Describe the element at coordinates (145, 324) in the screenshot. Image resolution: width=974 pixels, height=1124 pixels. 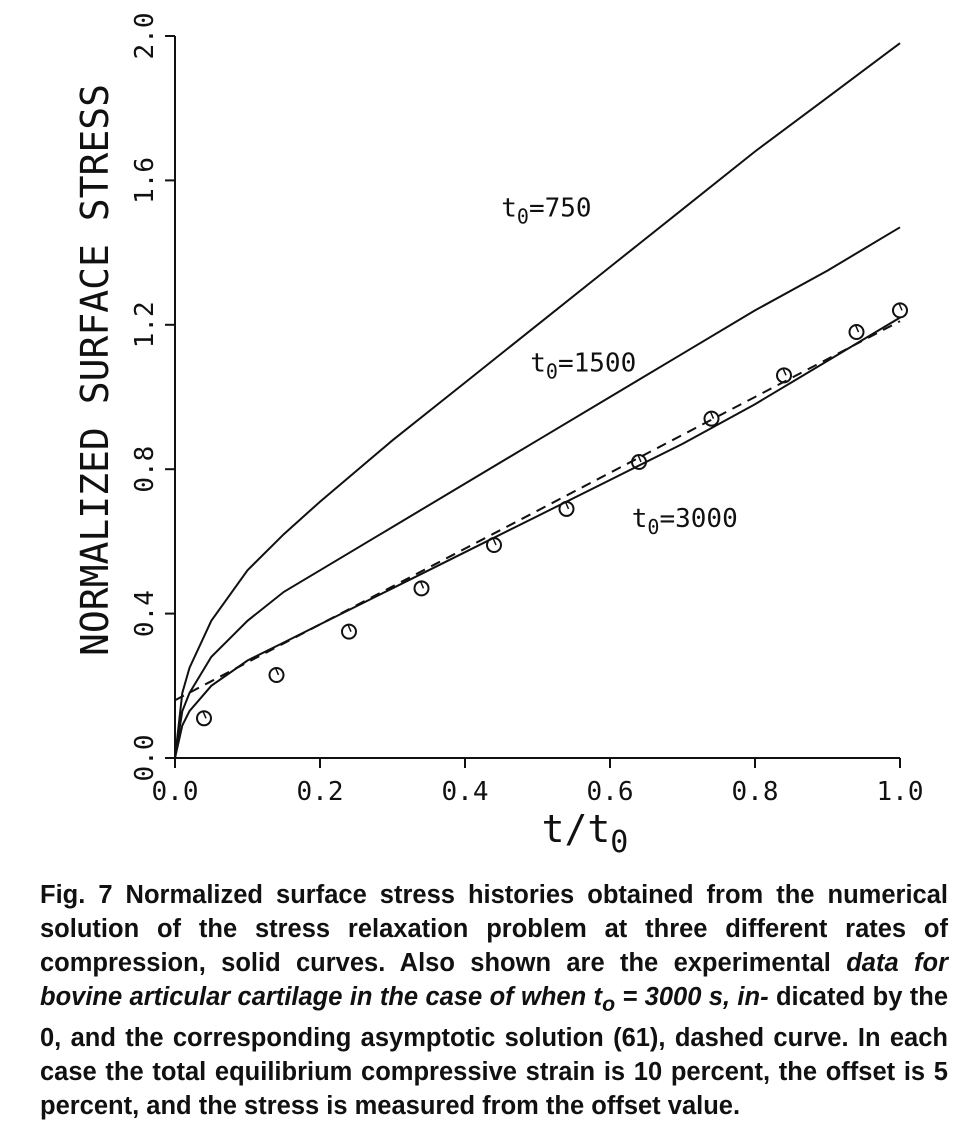
I see `y-tick-label: 1.2` at that location.